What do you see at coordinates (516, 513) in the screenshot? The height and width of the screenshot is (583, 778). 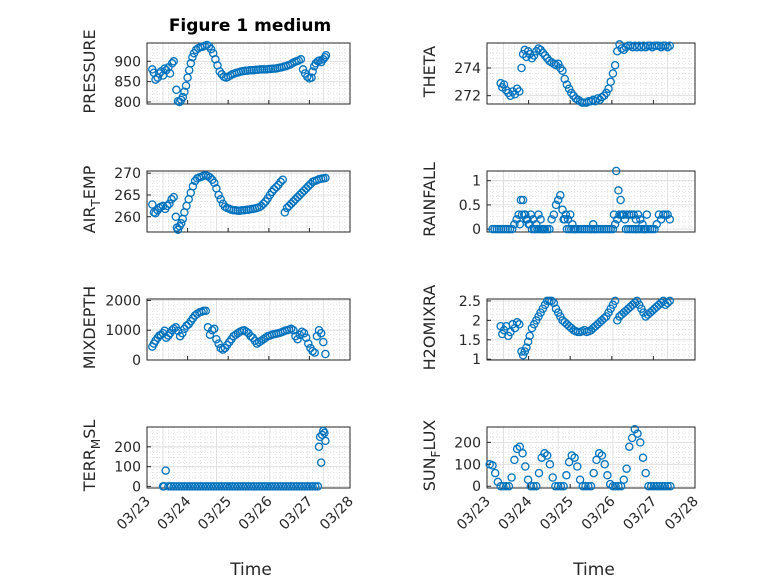 I see `x-tick-label: 03/24` at bounding box center [516, 513].